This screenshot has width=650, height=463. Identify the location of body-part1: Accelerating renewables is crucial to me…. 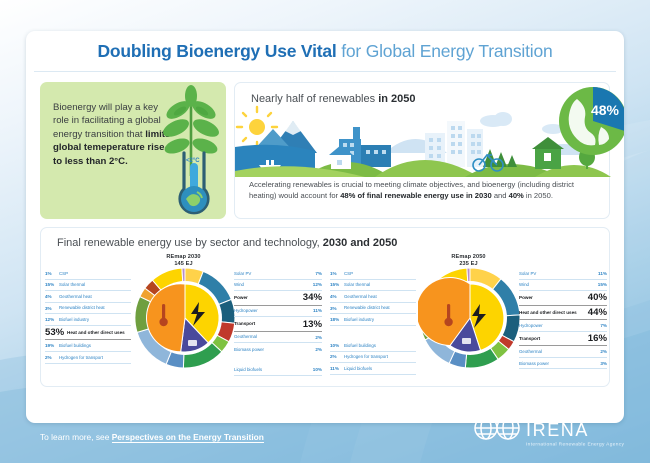
(412, 190).